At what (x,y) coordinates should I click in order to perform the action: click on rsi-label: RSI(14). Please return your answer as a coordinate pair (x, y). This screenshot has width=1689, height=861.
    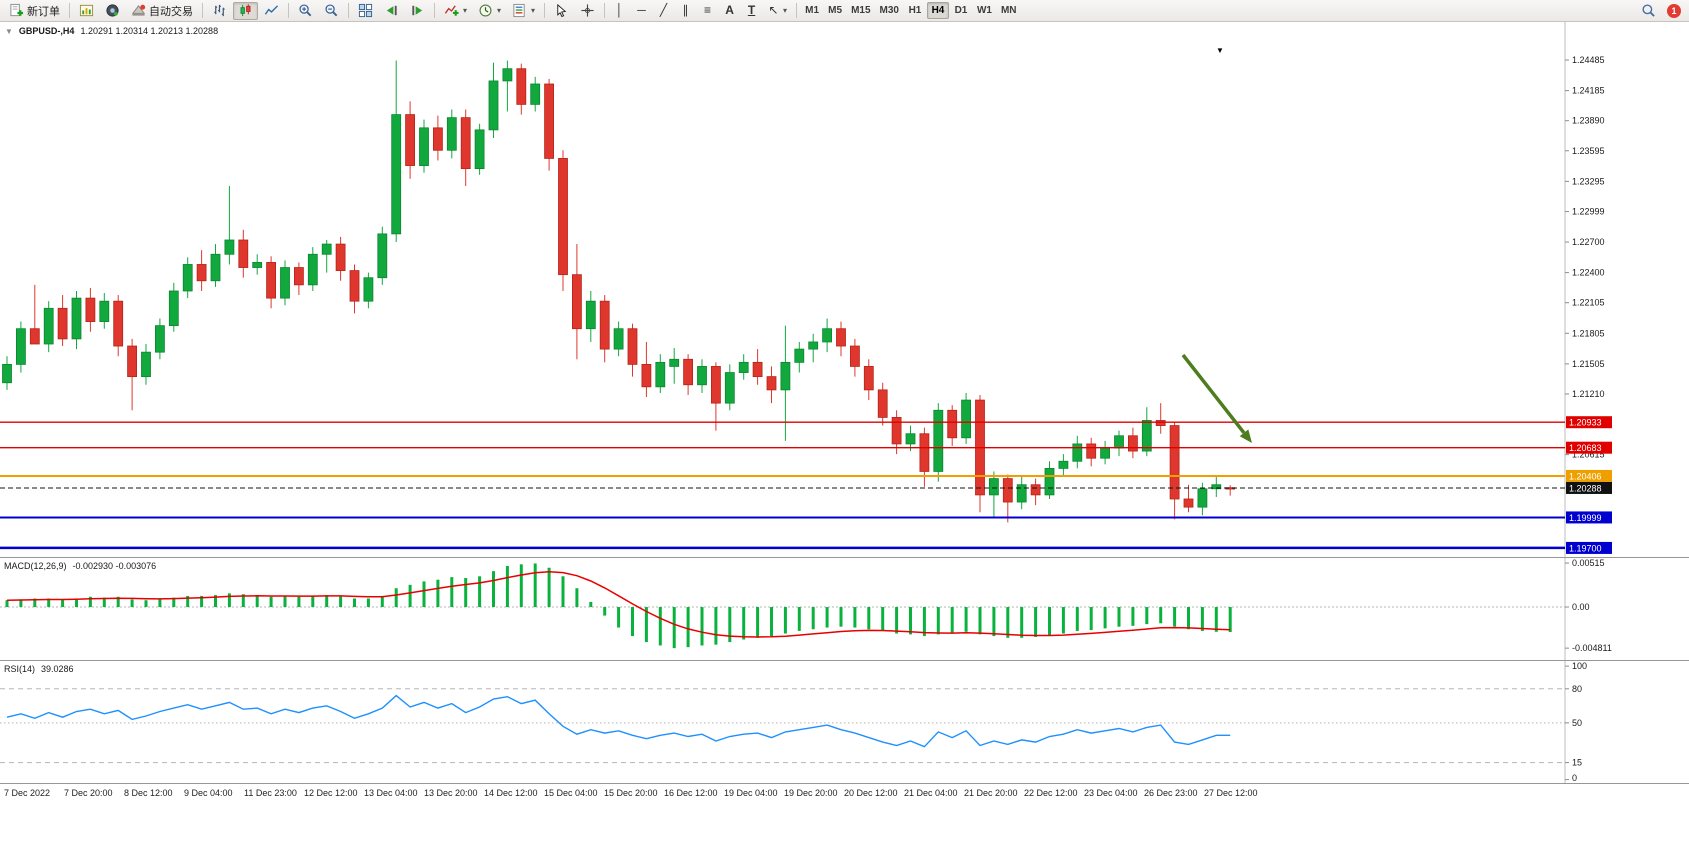
    Looking at the image, I should click on (20, 669).